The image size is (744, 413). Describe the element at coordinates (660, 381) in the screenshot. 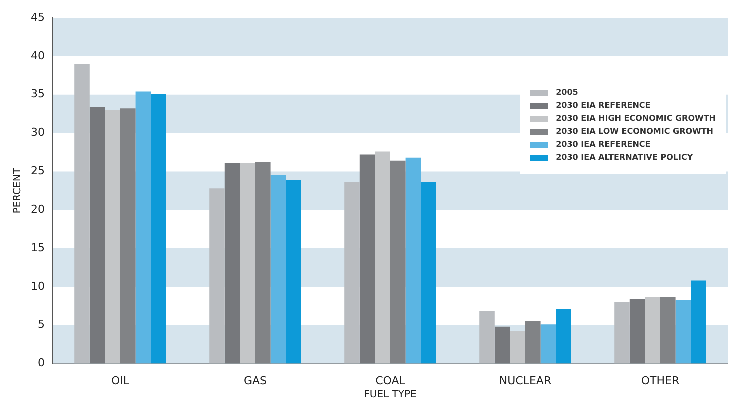

I see `x-tick-label: OTHER` at that location.